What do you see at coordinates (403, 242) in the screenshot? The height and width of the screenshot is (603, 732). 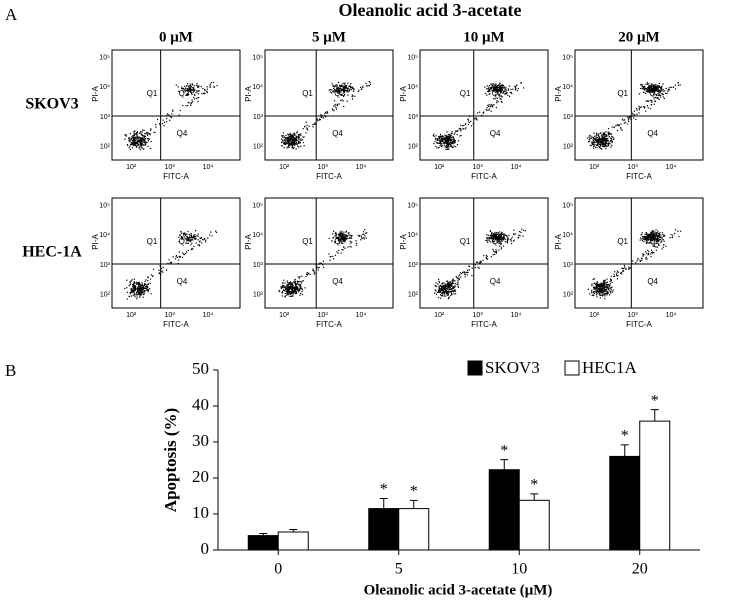 I see `flow-y-label: PI-A` at bounding box center [403, 242].